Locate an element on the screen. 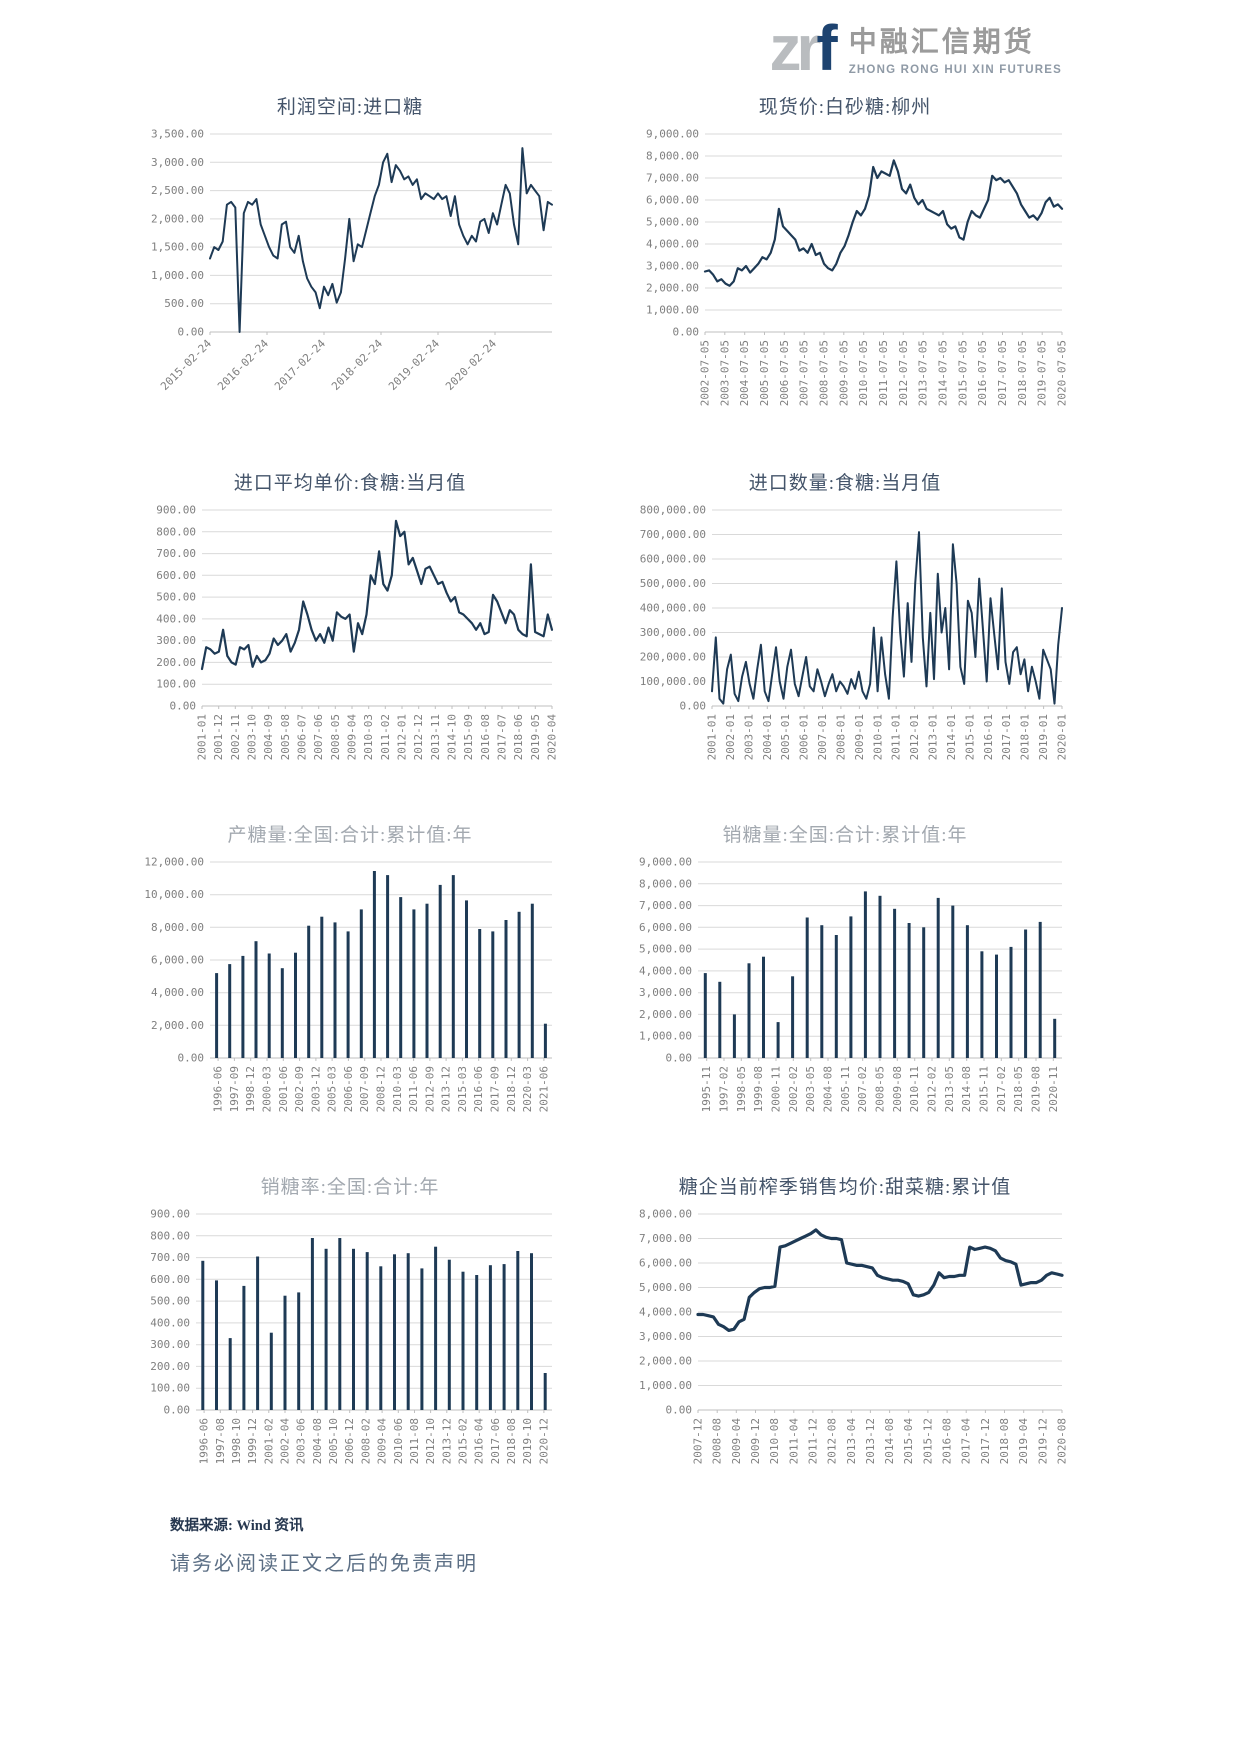 The width and height of the screenshot is (1240, 1753). svg-text: 1997-08 is located at coordinates (220, 1441).